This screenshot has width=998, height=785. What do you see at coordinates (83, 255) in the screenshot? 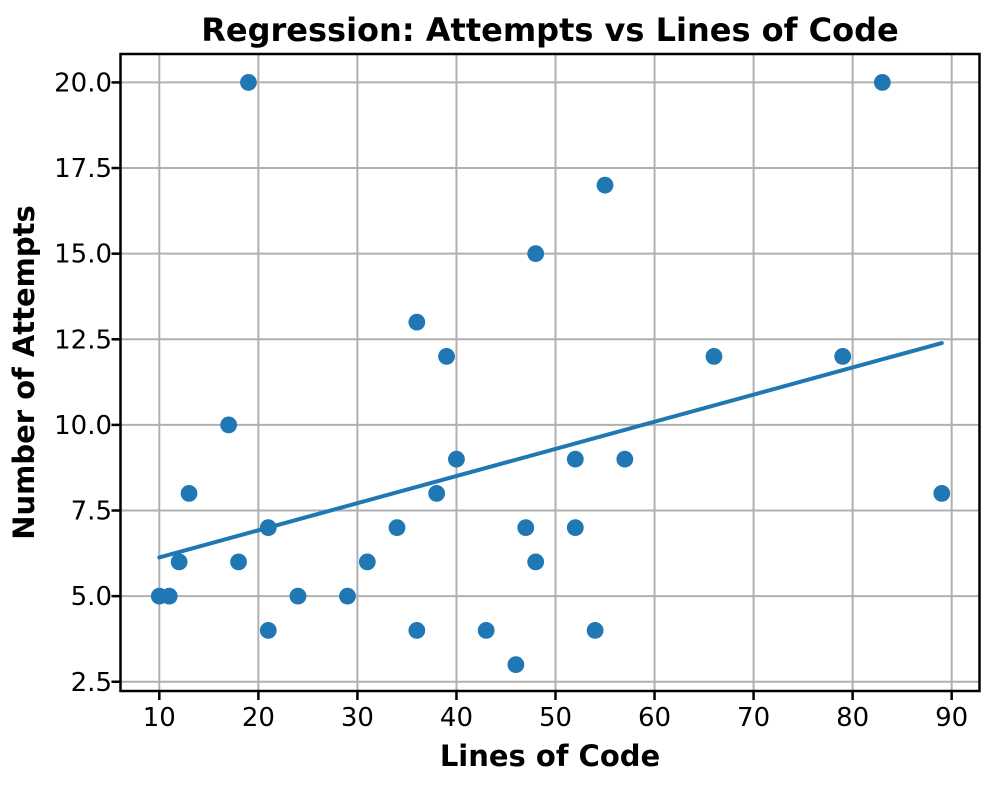
I see `y-tick-label: 15.0` at bounding box center [83, 255].